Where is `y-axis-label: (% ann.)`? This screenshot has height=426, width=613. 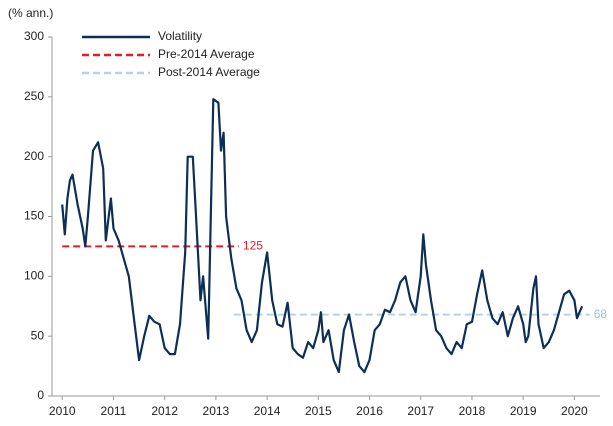
y-axis-label: (% ann.) is located at coordinates (30, 13).